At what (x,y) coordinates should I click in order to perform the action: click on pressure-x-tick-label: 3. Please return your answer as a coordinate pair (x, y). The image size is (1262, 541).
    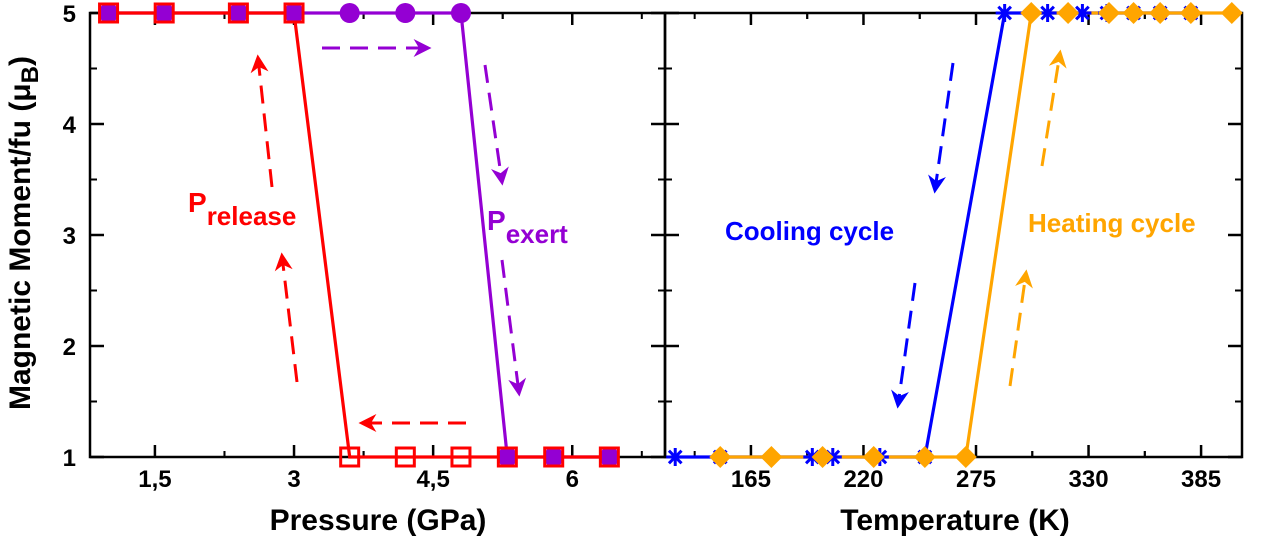
    Looking at the image, I should click on (293, 479).